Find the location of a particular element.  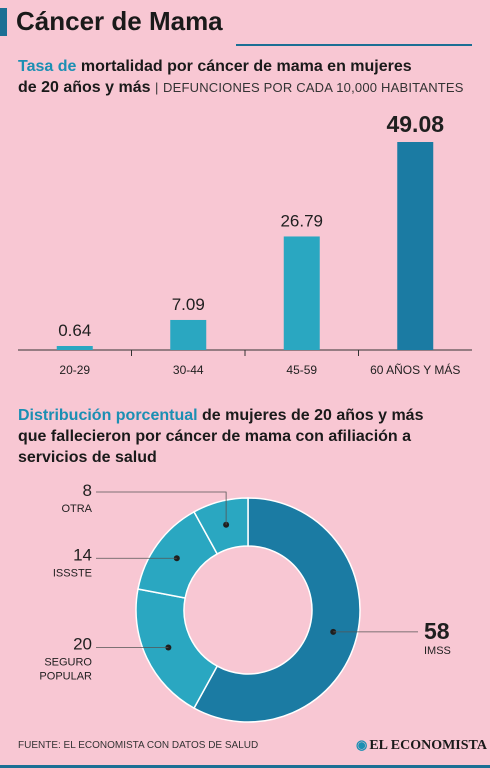

source-note: FUENTE: EL ECONOMISTA CON DATOS DE SALUD is located at coordinates (138, 745).